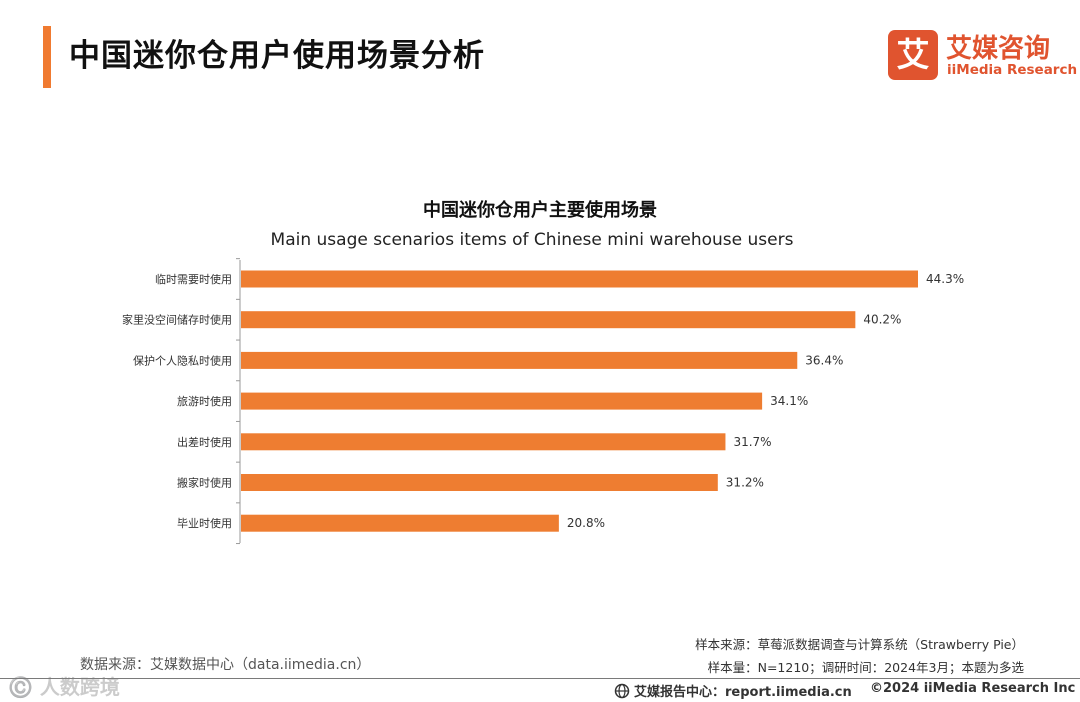 The width and height of the screenshot is (1080, 702). Describe the element at coordinates (277, 56) in the screenshot. I see `page-title: 中国迷你仓用户使用场景分析` at that location.